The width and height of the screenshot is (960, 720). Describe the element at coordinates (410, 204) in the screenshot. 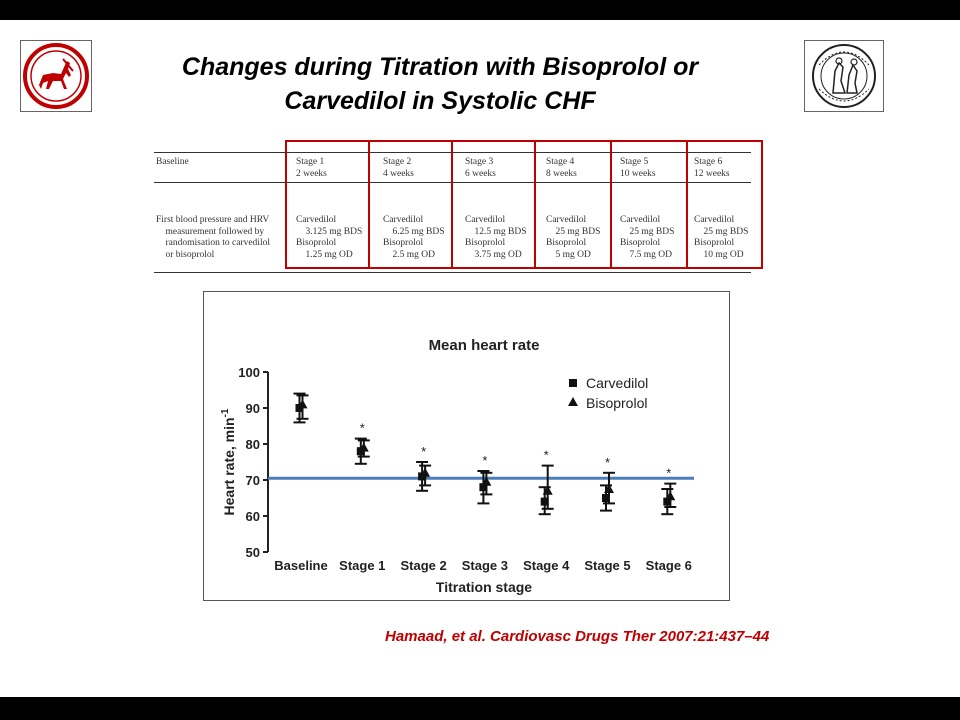

I see `stage-2-highlight-box` at that location.